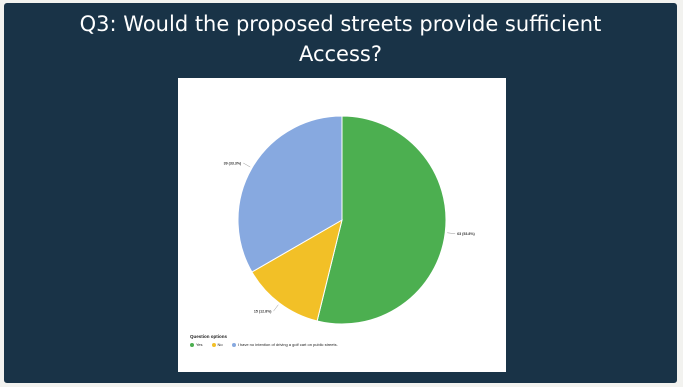 The height and width of the screenshot is (387, 683). Describe the element at coordinates (233, 164) in the screenshot. I see `slice-data-label-2: 39 (33.3%)` at that location.